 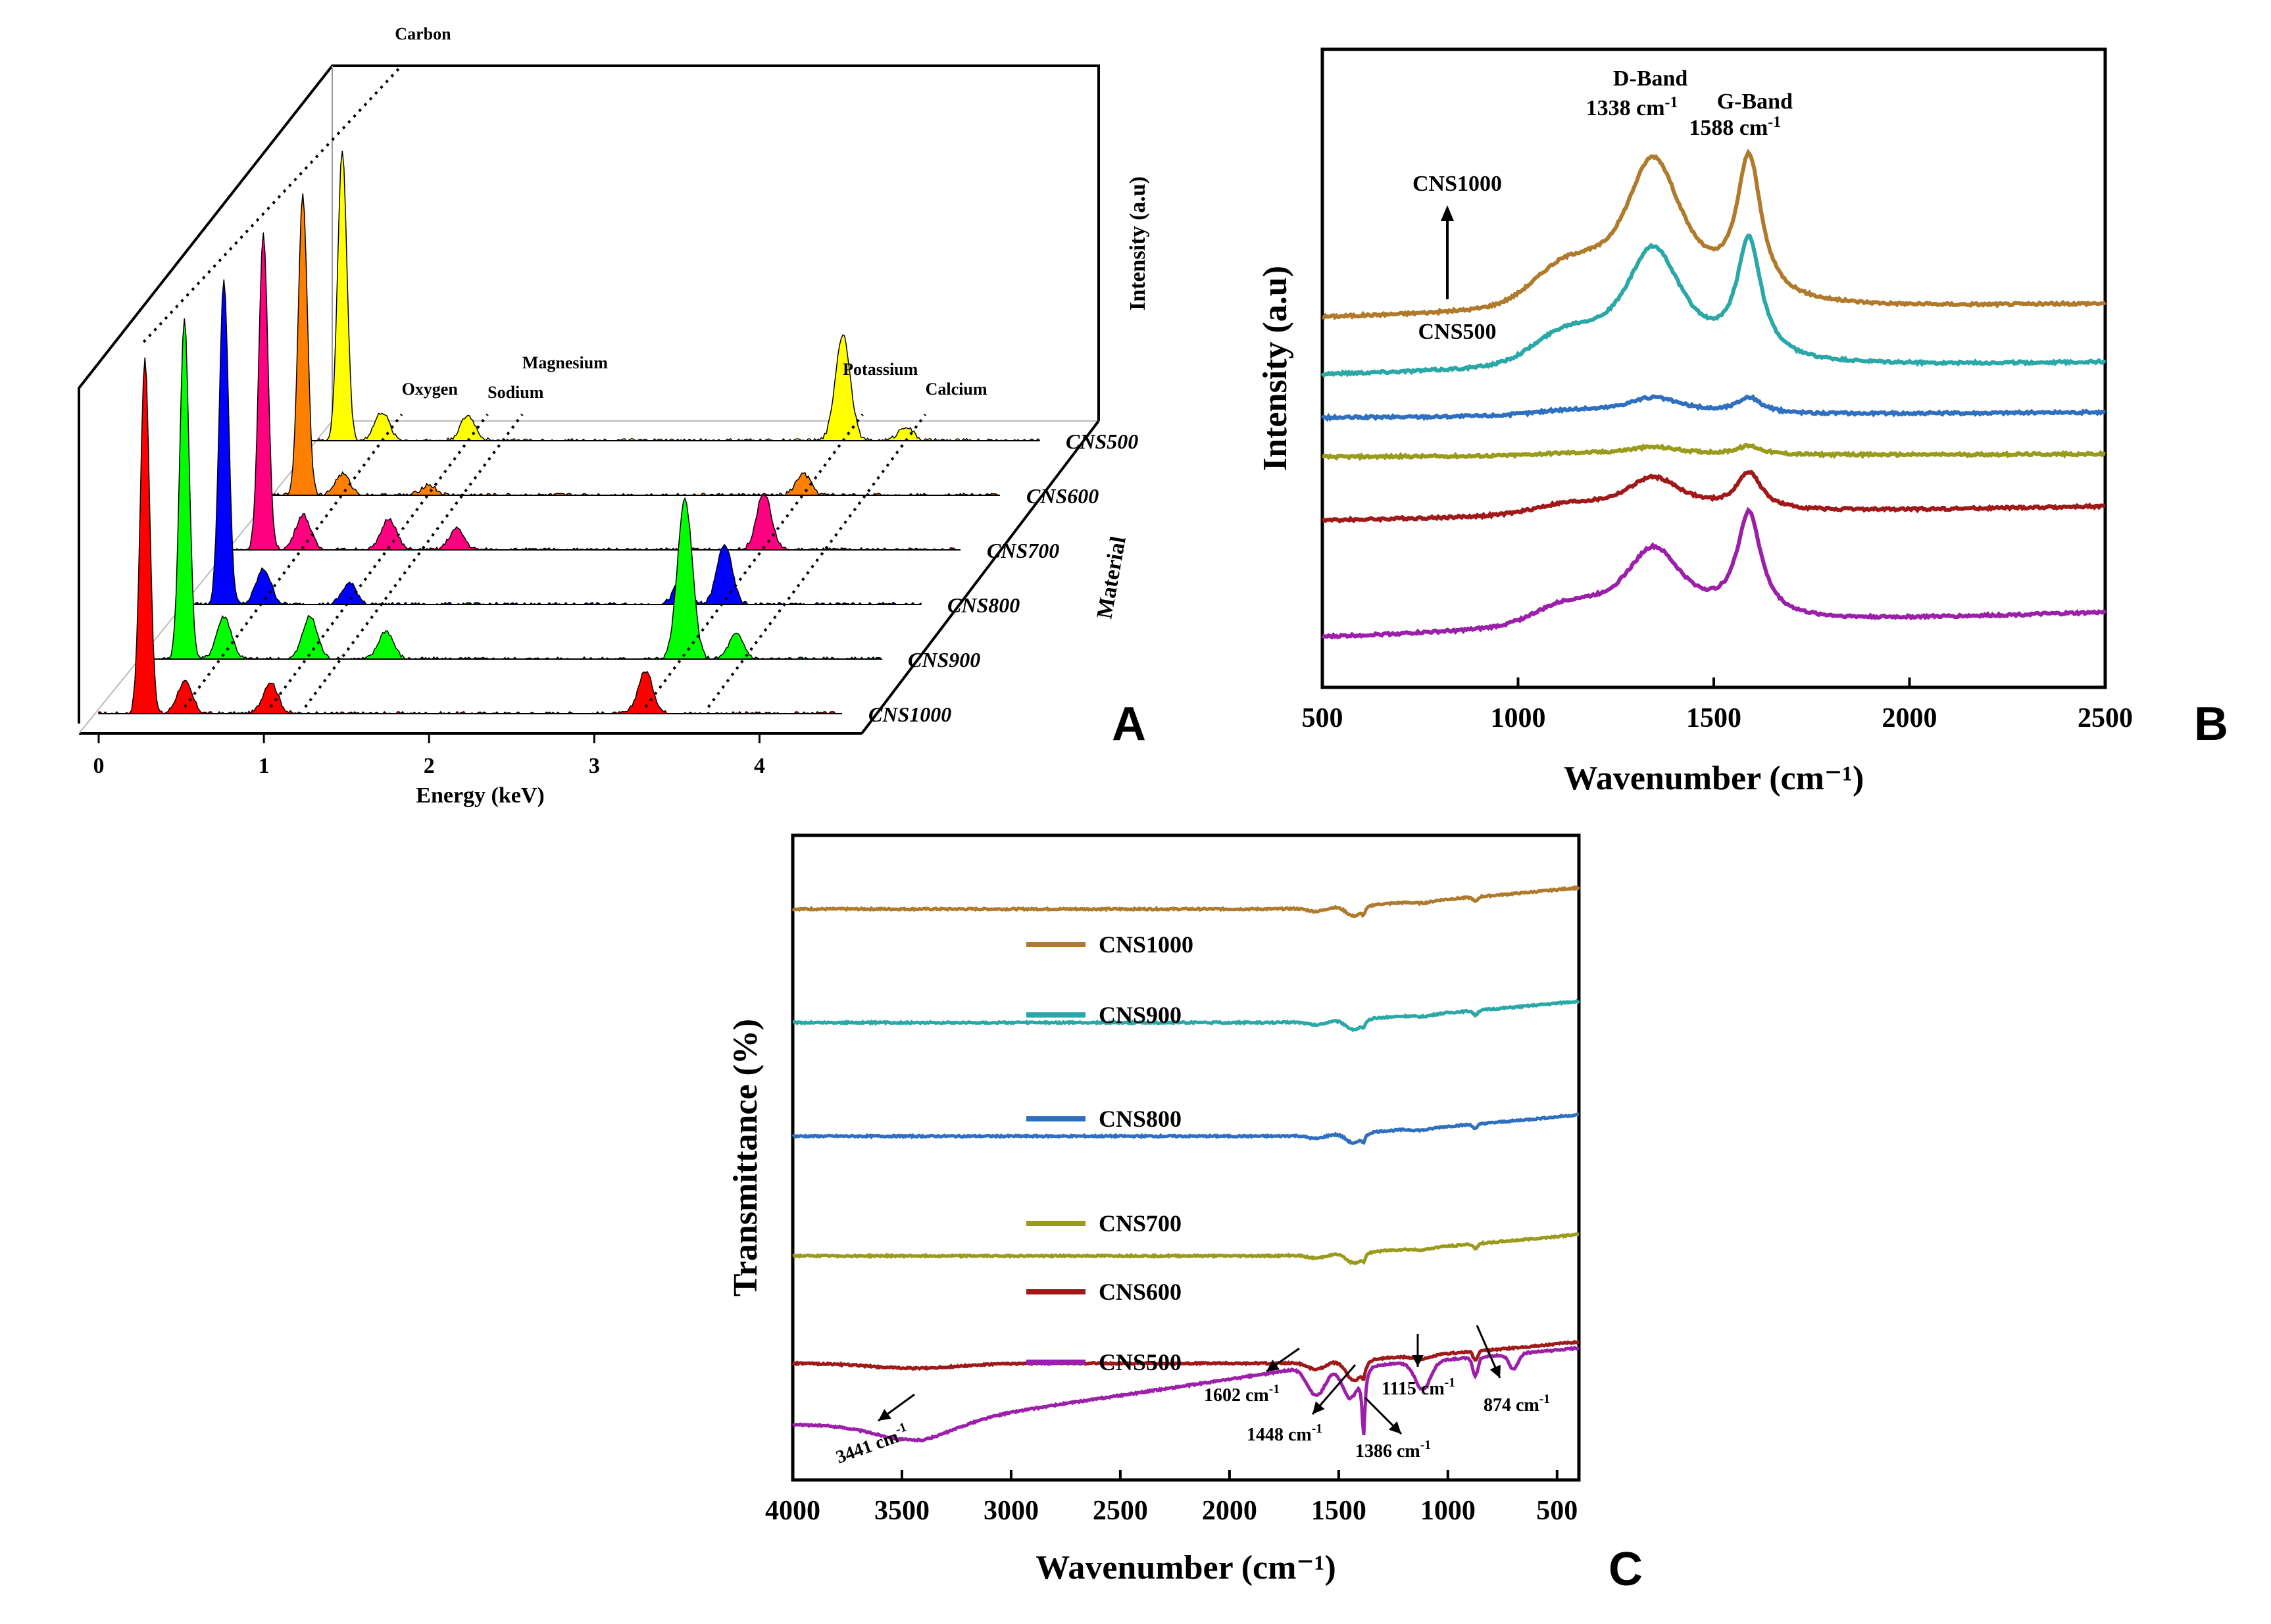 What do you see at coordinates (1011, 1511) in the screenshot?
I see `c-x-tick-label: 3000` at bounding box center [1011, 1511].